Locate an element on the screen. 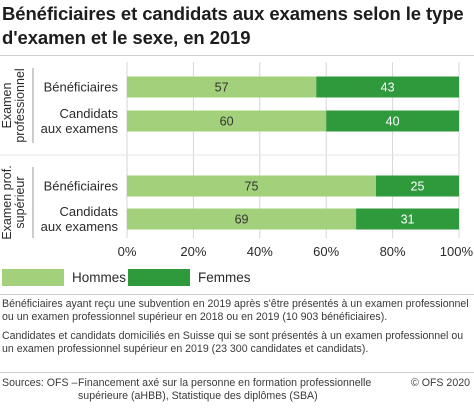 The image size is (474, 409). data-label-0-0-0: 57 is located at coordinates (222, 88).